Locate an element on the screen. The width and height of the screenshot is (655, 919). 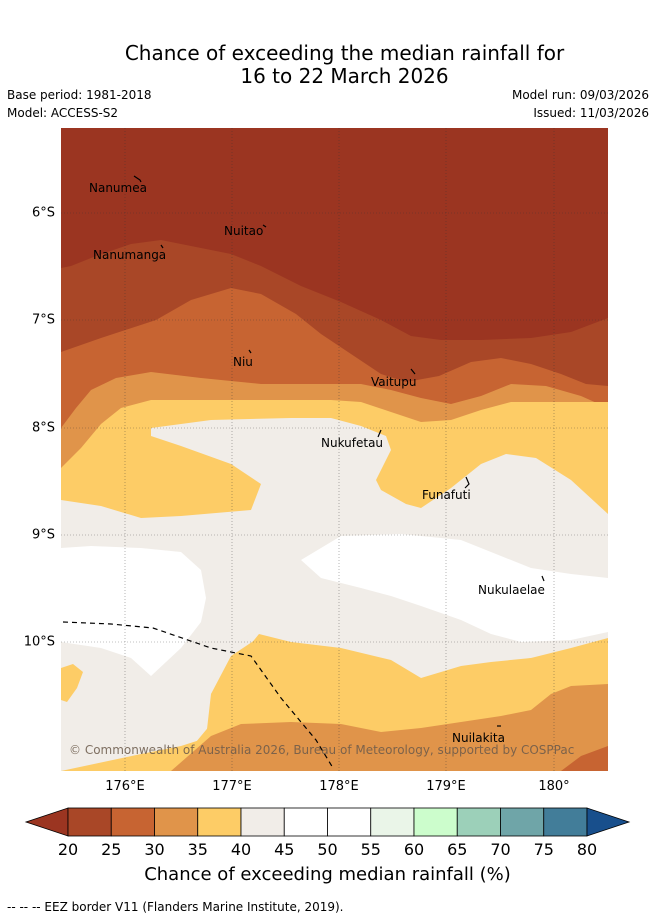
colorbar-tick-label: 75 is located at coordinates (543, 849).